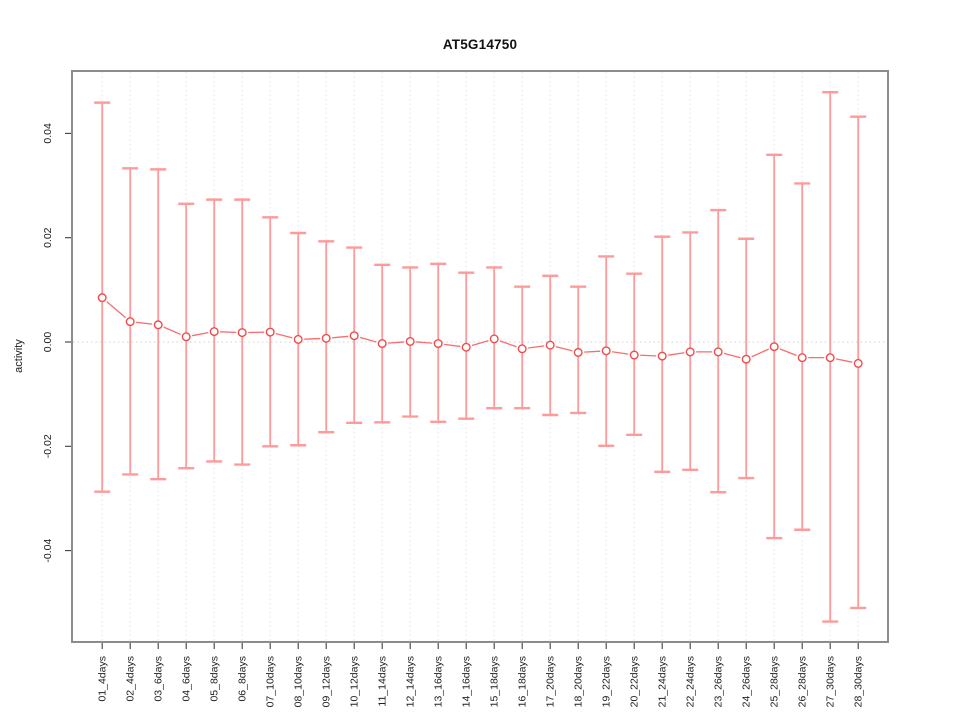 Image resolution: width=960 pixels, height=720 pixels. What do you see at coordinates (48, 237) in the screenshot?
I see `y-tick-label: 0.02` at bounding box center [48, 237].